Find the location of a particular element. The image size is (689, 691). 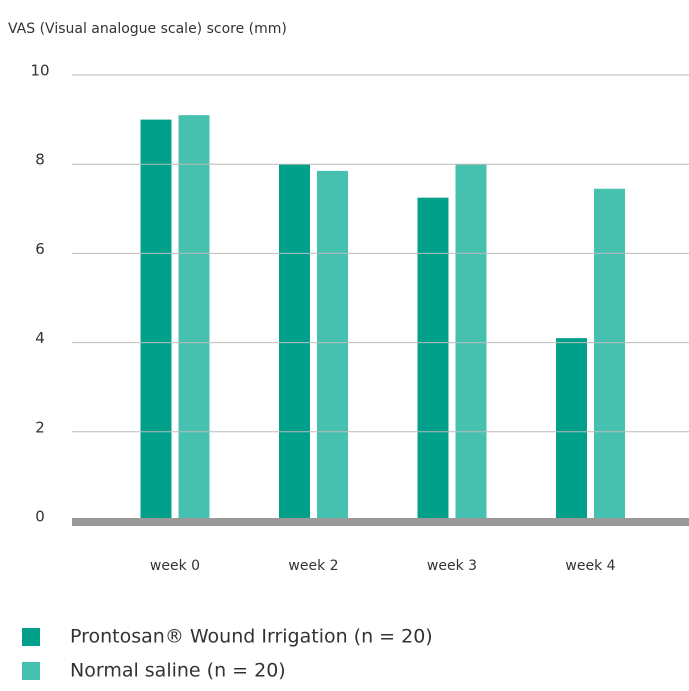

y-tick-label: 8 is located at coordinates (40, 160).